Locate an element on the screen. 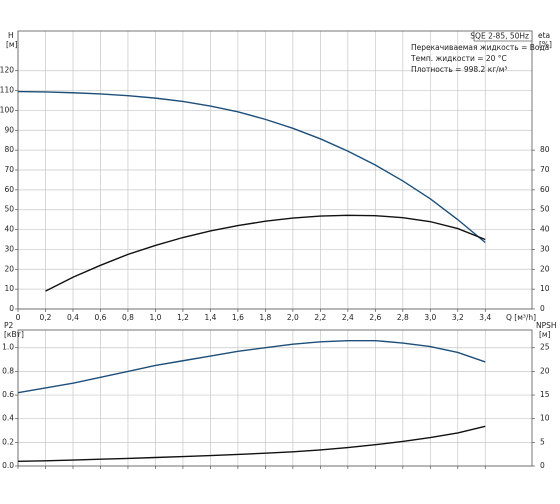 The image size is (560, 504). x-tick-label: 2,2 is located at coordinates (320, 317).